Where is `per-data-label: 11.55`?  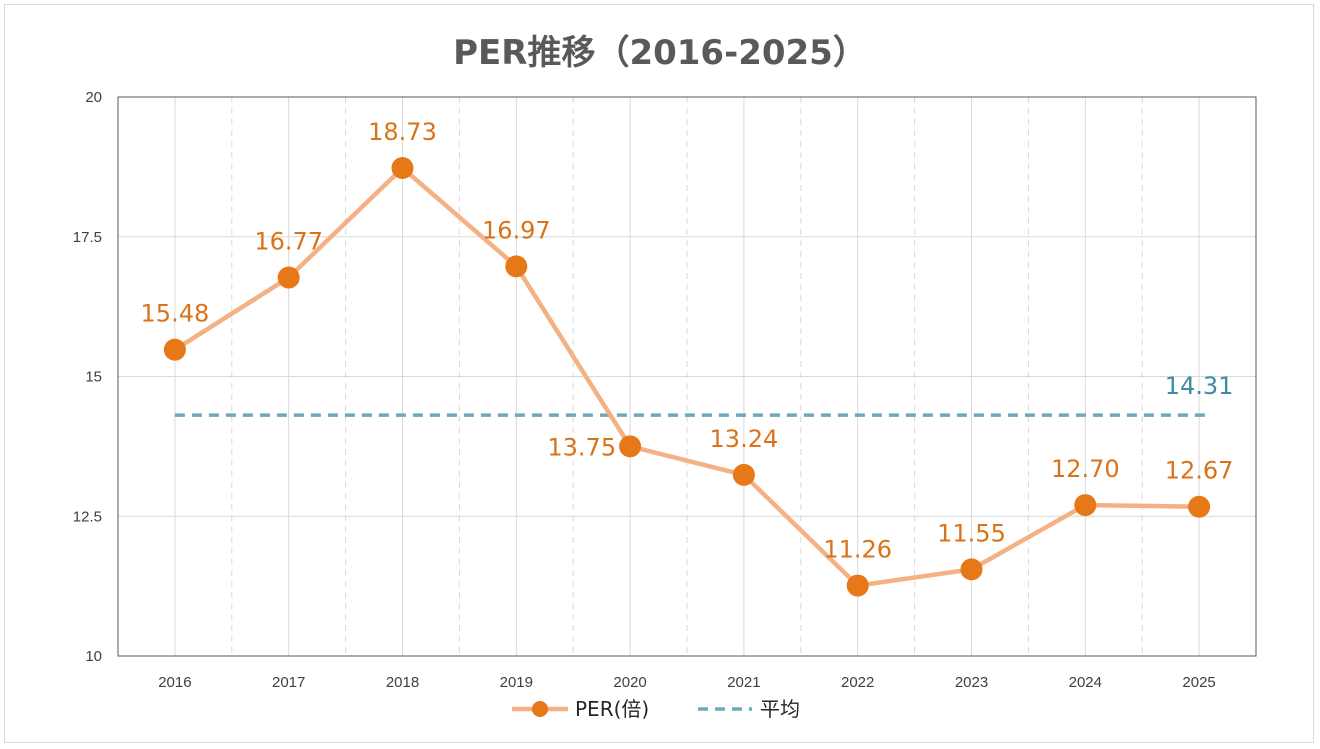 per-data-label: 11.55 is located at coordinates (971, 533).